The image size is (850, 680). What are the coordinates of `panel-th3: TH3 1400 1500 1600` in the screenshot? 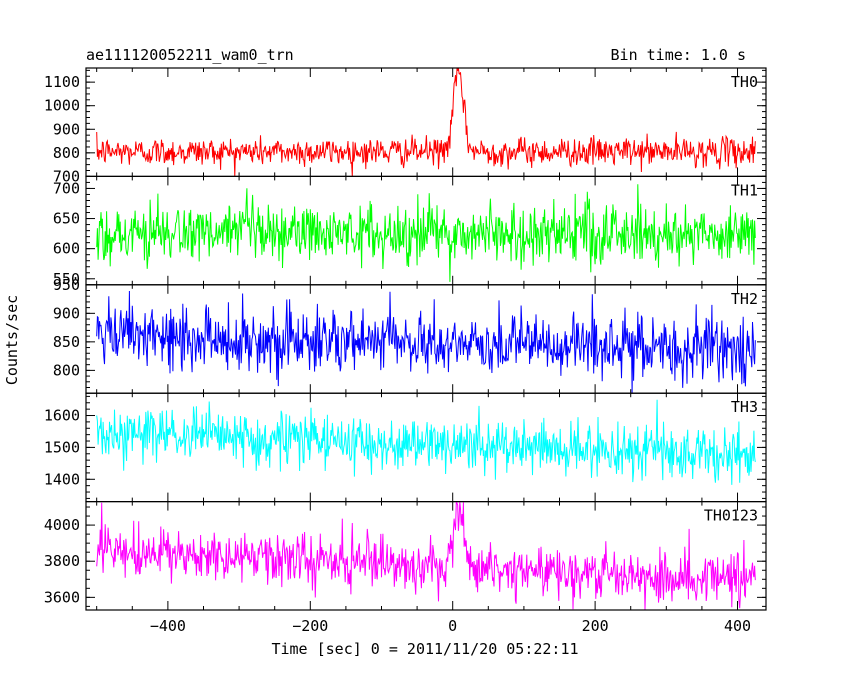 It's located at (405, 447).